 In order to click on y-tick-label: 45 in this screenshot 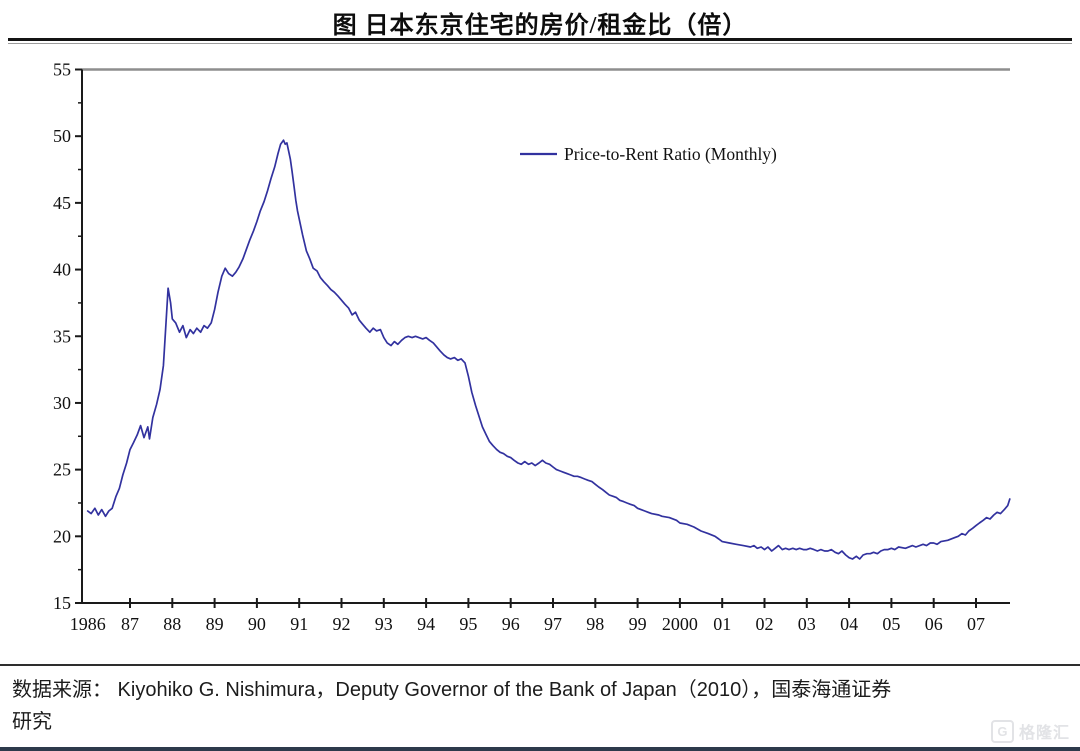, I will do `click(62, 203)`.